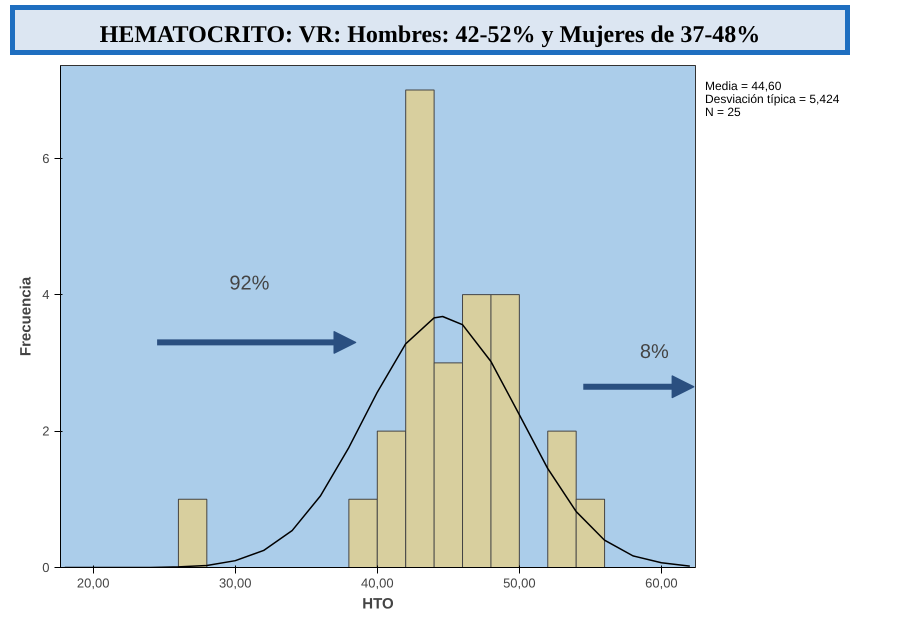 Image resolution: width=912 pixels, height=640 pixels. What do you see at coordinates (93, 583) in the screenshot?
I see `x-tick-label: 20,00` at bounding box center [93, 583].